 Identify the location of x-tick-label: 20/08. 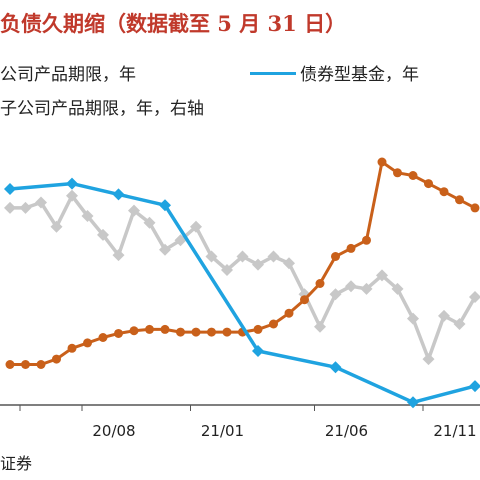
(113, 431).